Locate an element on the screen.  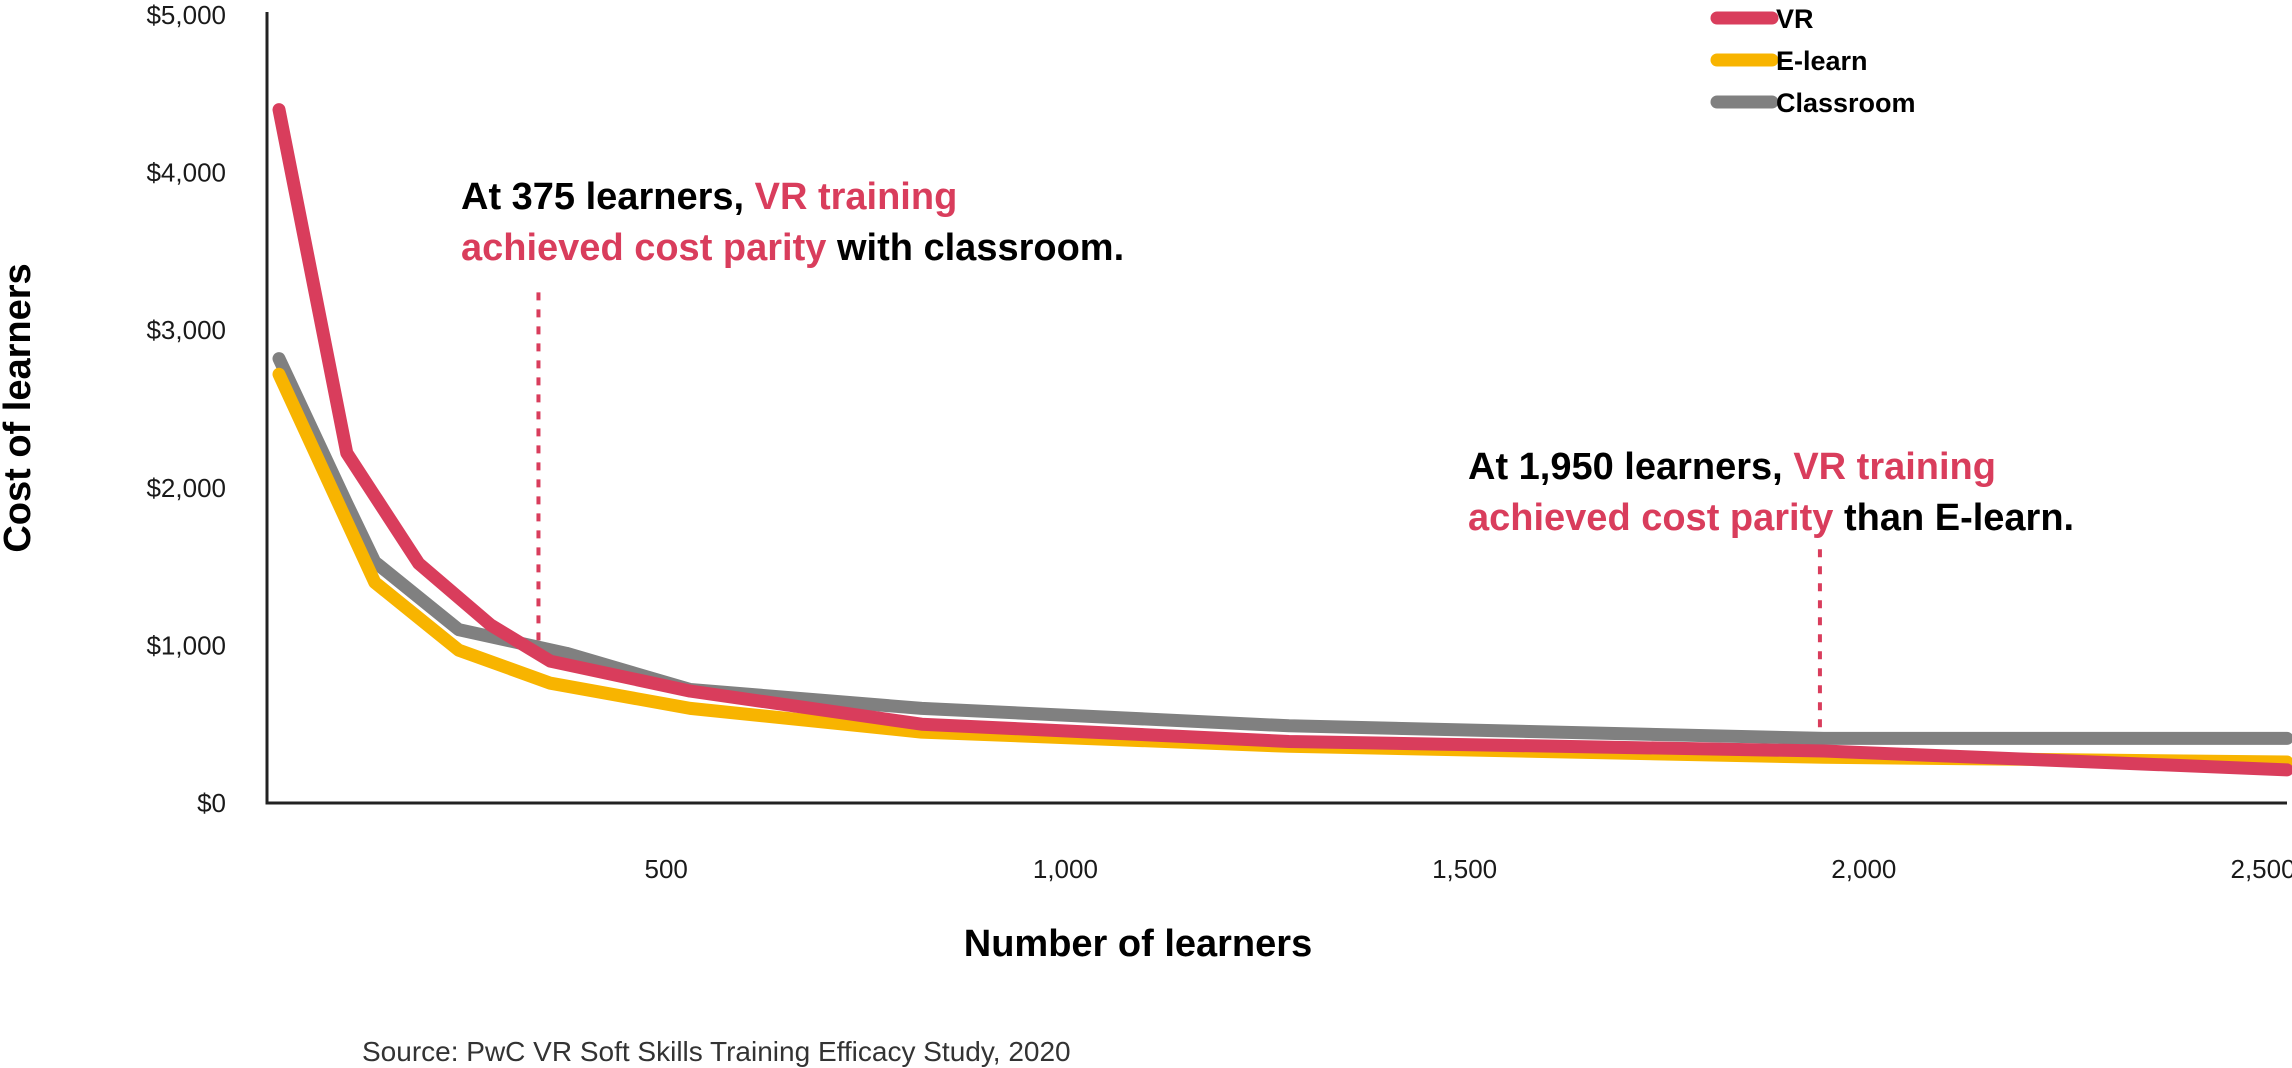
annotation-text-line: At 375 learners, VR training is located at coordinates (709, 197).